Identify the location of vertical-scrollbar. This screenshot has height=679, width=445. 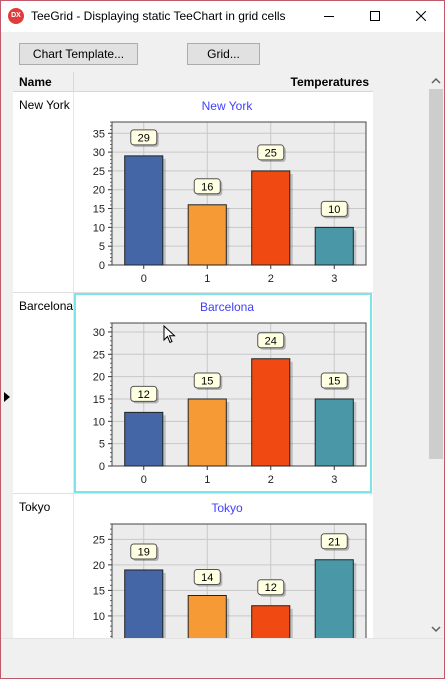
(436, 355).